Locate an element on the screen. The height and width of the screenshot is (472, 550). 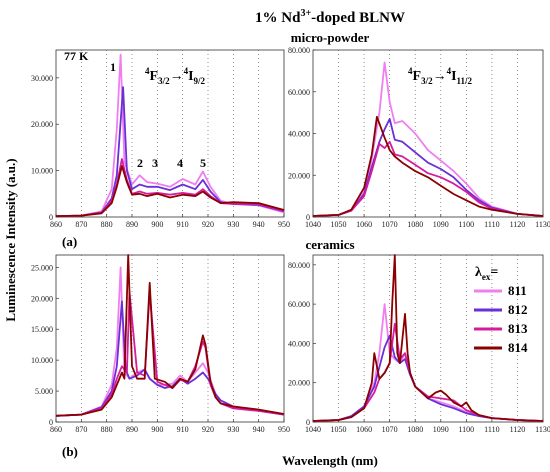
transition-right-label: 4F3/2→4I11/2 is located at coordinates (440, 76).